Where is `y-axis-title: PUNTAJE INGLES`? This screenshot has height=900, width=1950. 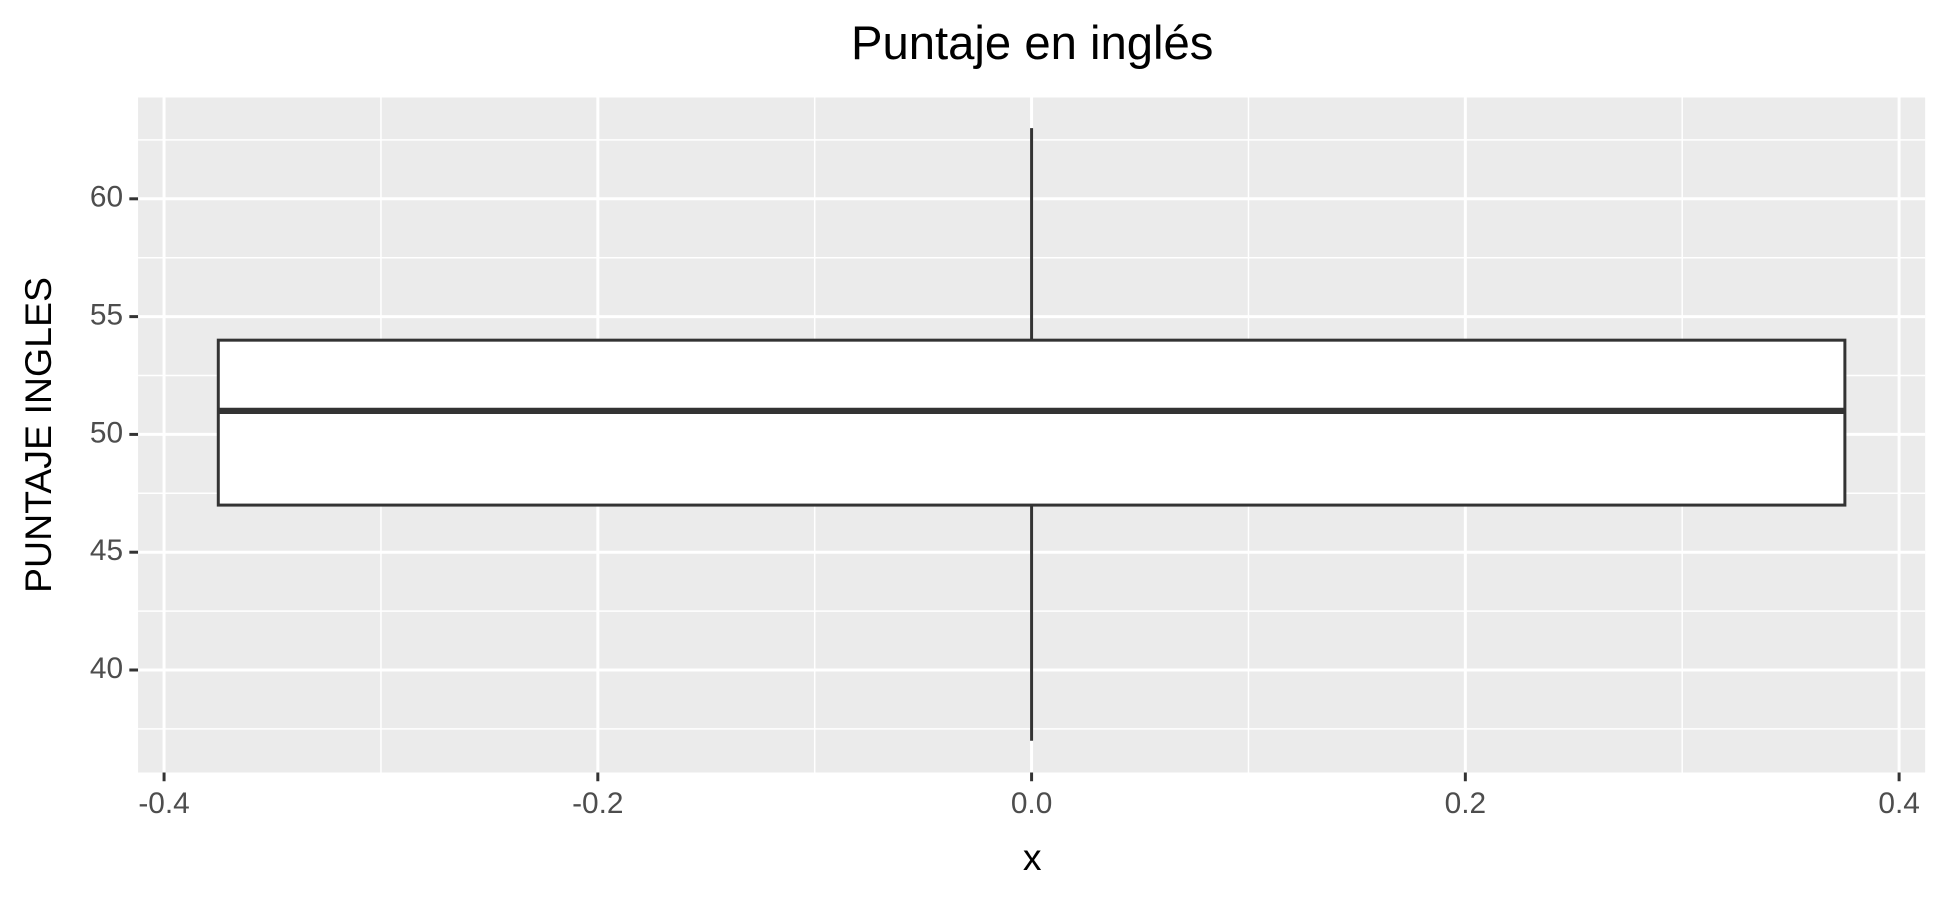
y-axis-title: PUNTAJE INGLES is located at coordinates (38, 435).